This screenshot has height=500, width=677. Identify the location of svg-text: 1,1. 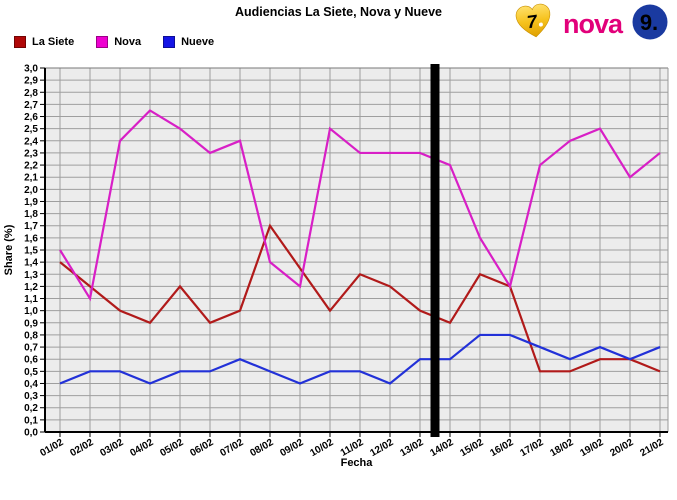
(31, 299).